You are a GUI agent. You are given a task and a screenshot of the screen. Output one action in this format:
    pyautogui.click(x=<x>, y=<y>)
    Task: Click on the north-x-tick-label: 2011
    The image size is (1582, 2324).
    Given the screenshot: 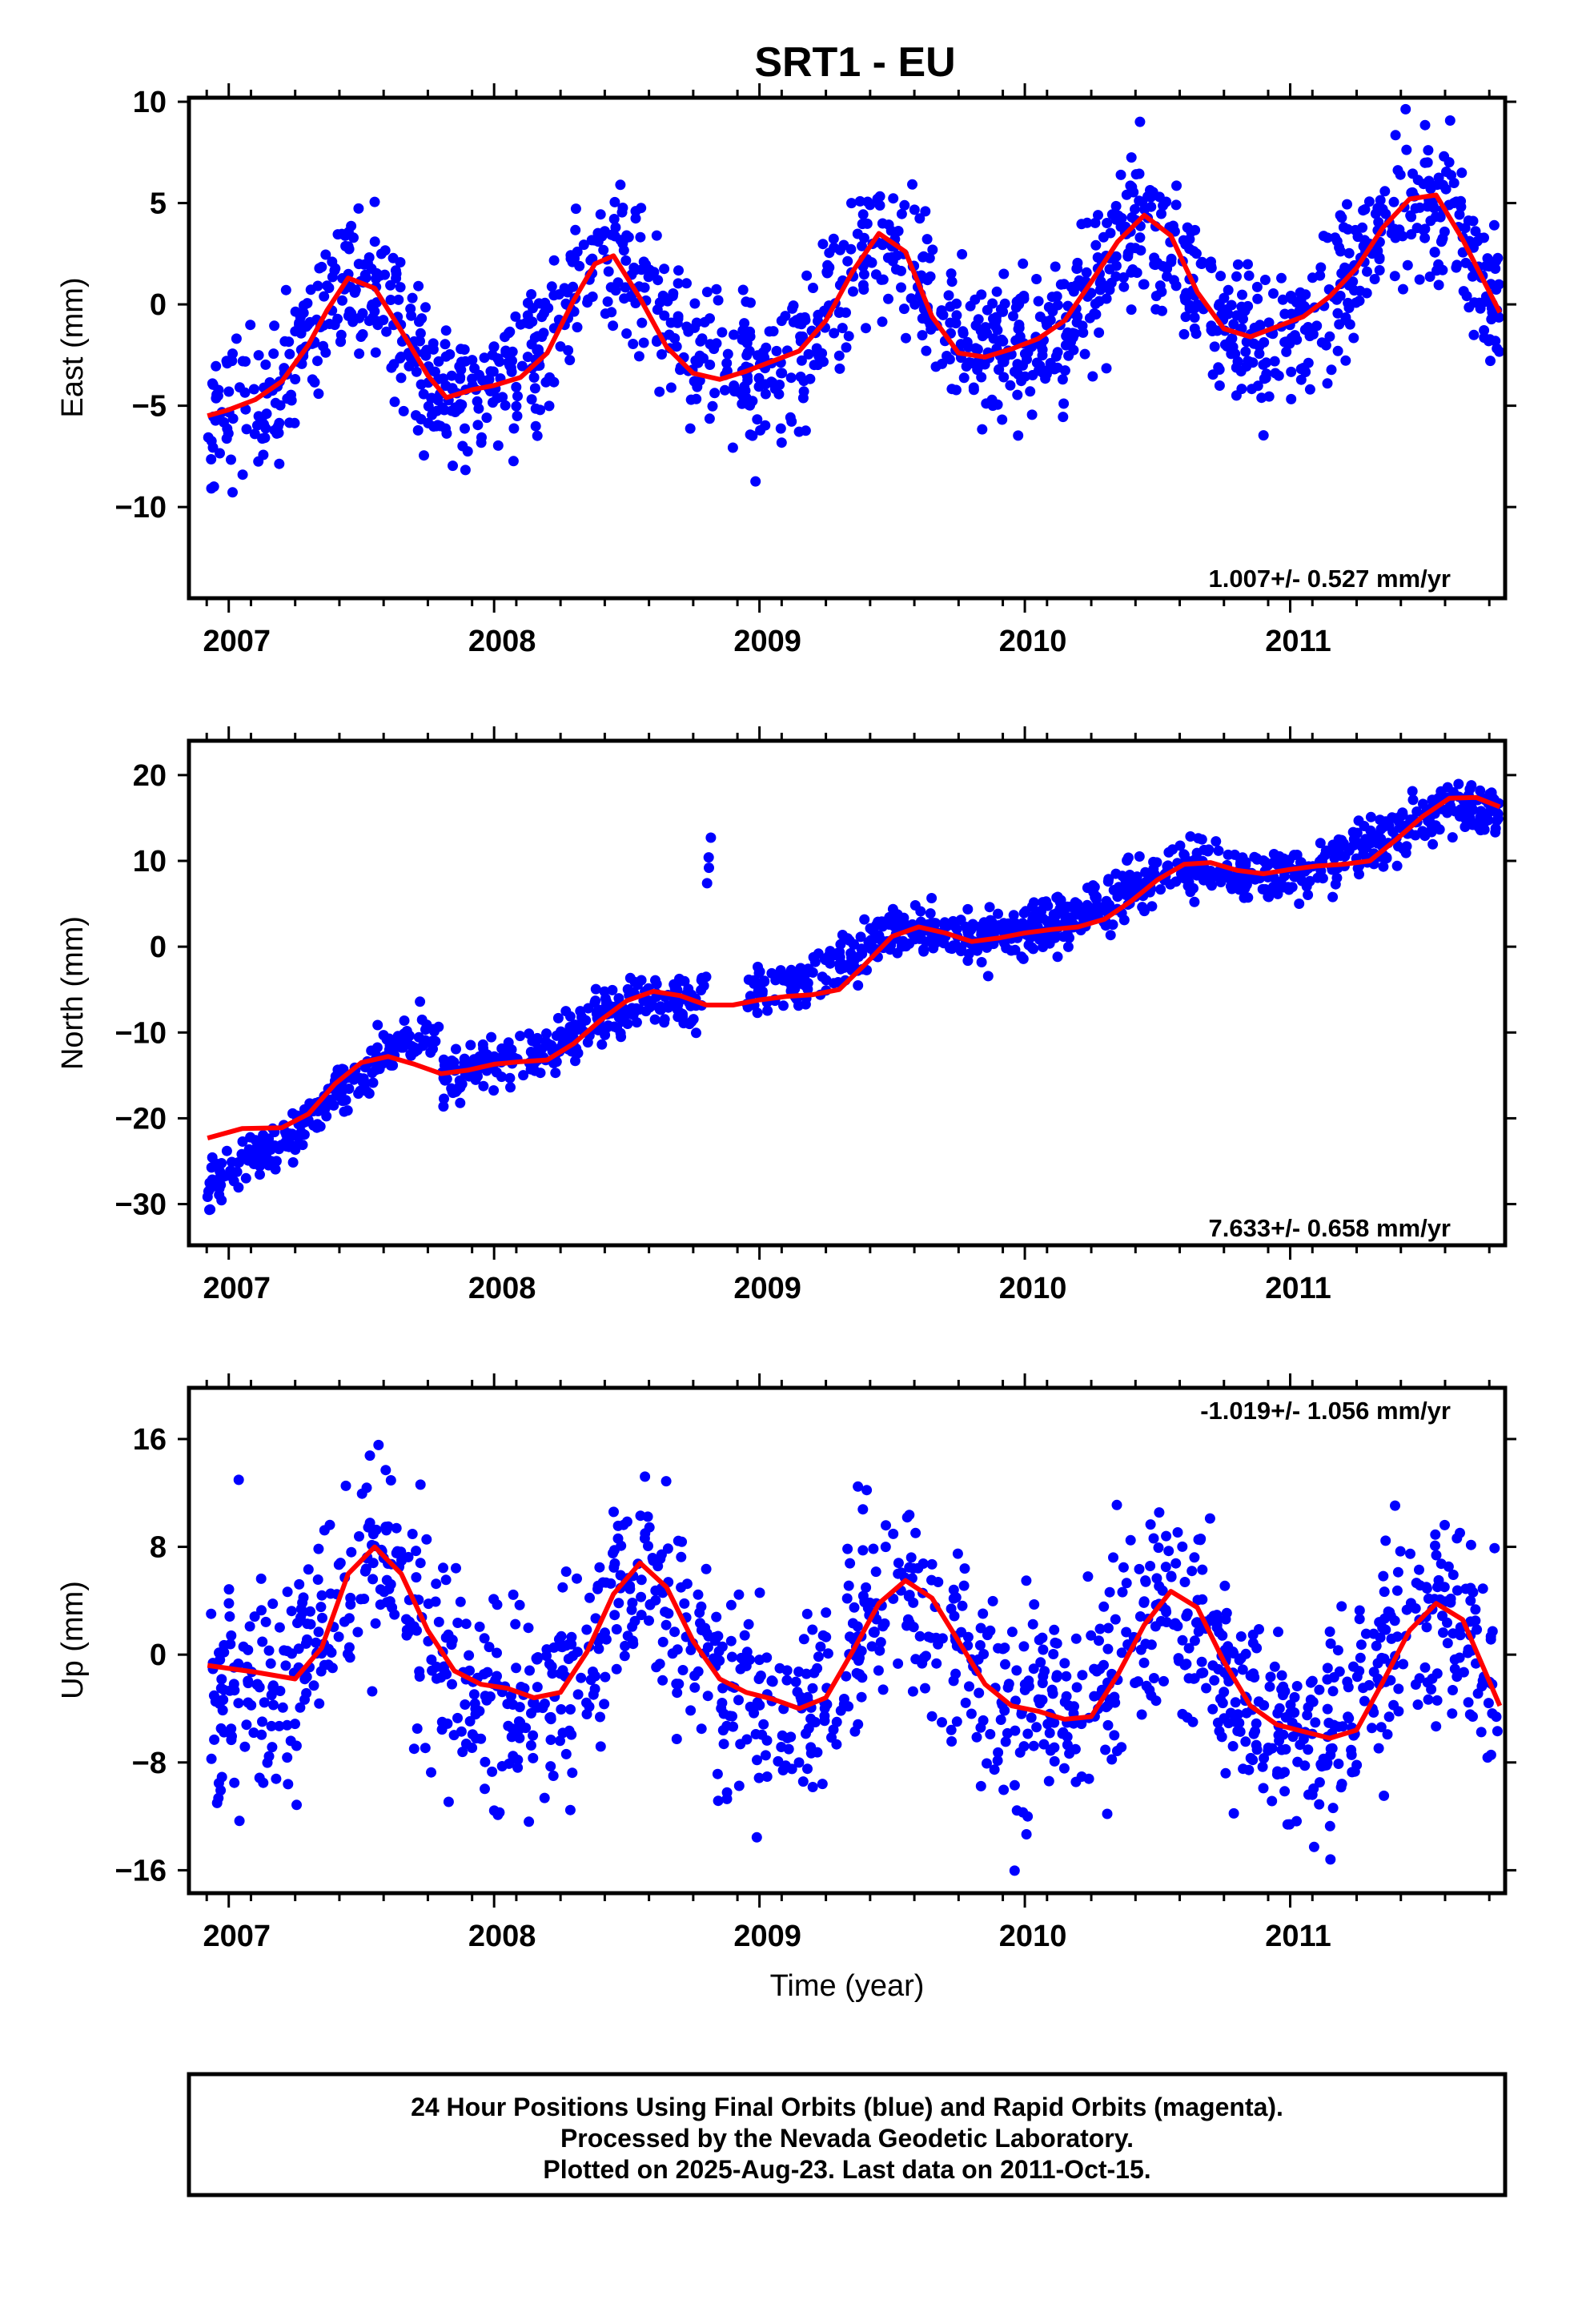 What is the action you would take?
    pyautogui.click(x=1298, y=1288)
    